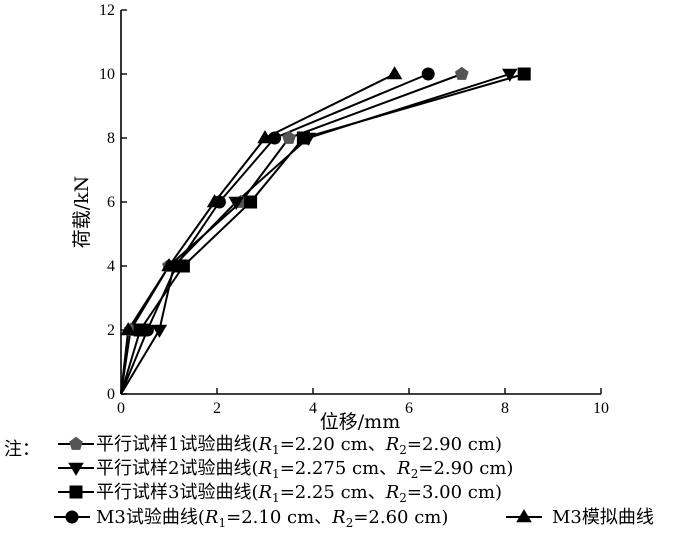 The height and width of the screenshot is (542, 700). What do you see at coordinates (111, 394) in the screenshot?
I see `y-tick-label: 0` at bounding box center [111, 394].